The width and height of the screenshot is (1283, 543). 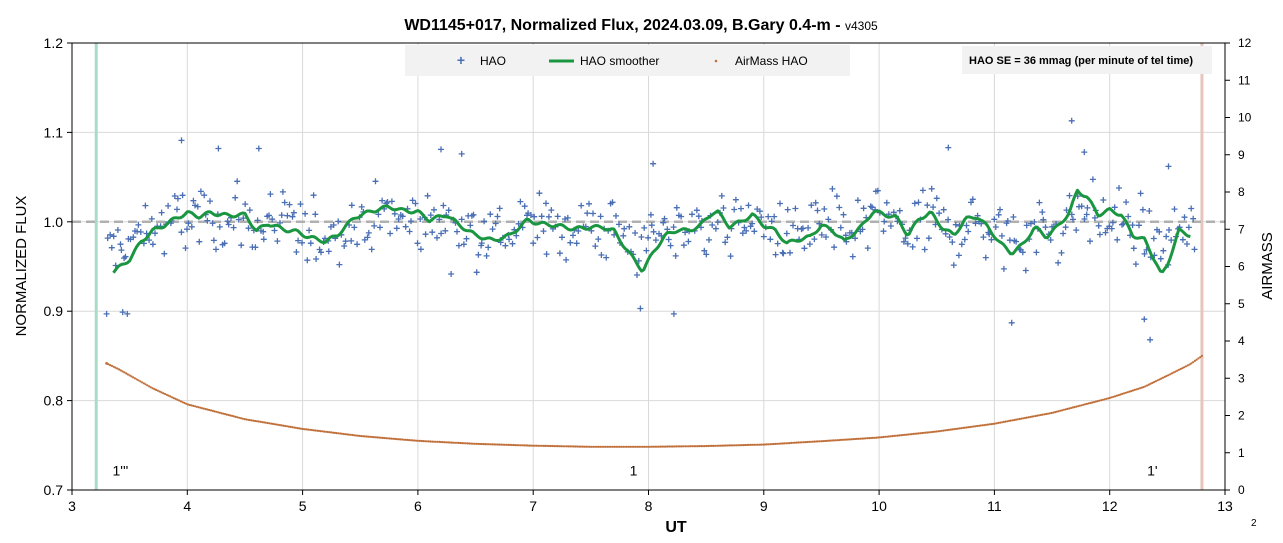 What do you see at coordinates (654, 401) in the screenshot?
I see `airmass-series` at bounding box center [654, 401].